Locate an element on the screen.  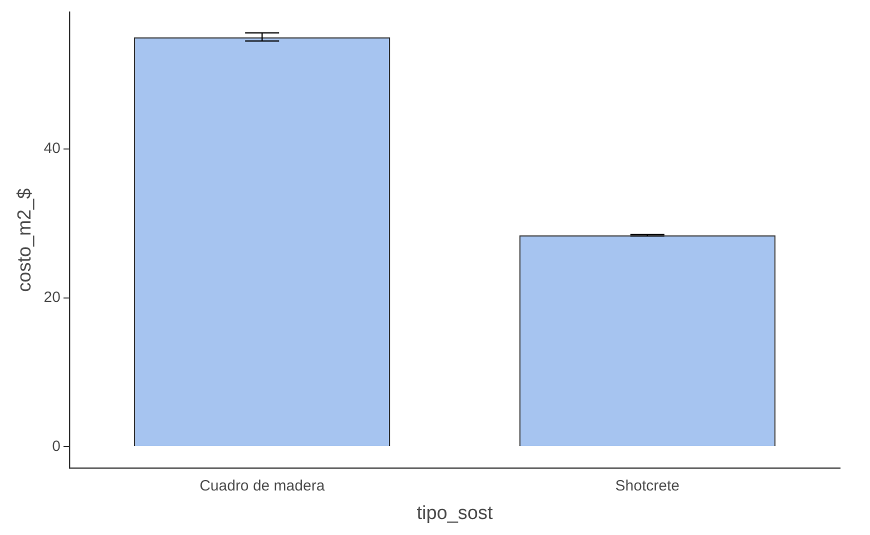
x-tick-label: Cuadro de madera is located at coordinates (263, 485).